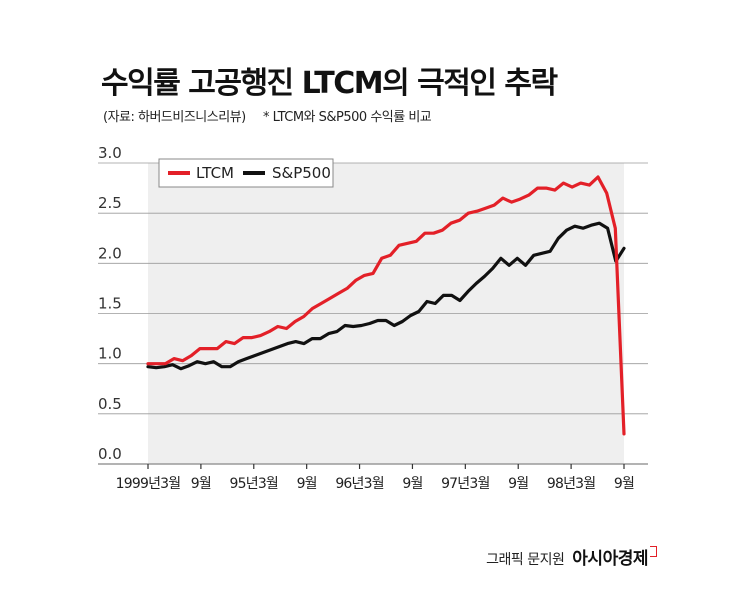  I want to click on y-tick-label: 2.0, so click(110, 253).